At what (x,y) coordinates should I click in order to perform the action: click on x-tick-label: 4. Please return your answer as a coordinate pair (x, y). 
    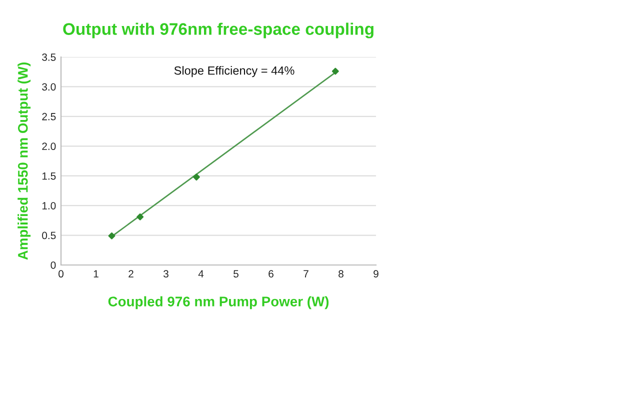
    Looking at the image, I should click on (201, 274).